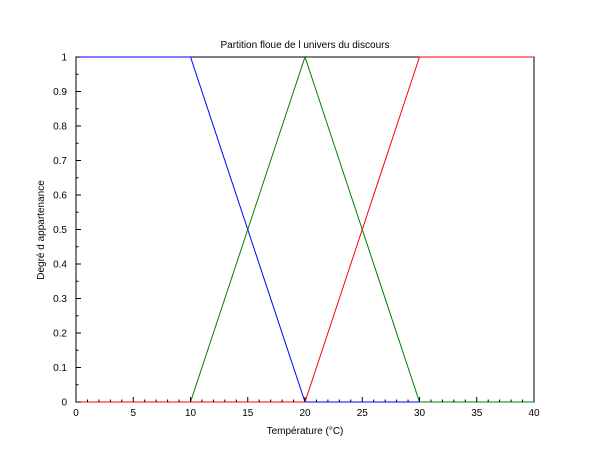 The image size is (610, 460). What do you see at coordinates (64, 58) in the screenshot?
I see `y-tick-label: 1` at bounding box center [64, 58].